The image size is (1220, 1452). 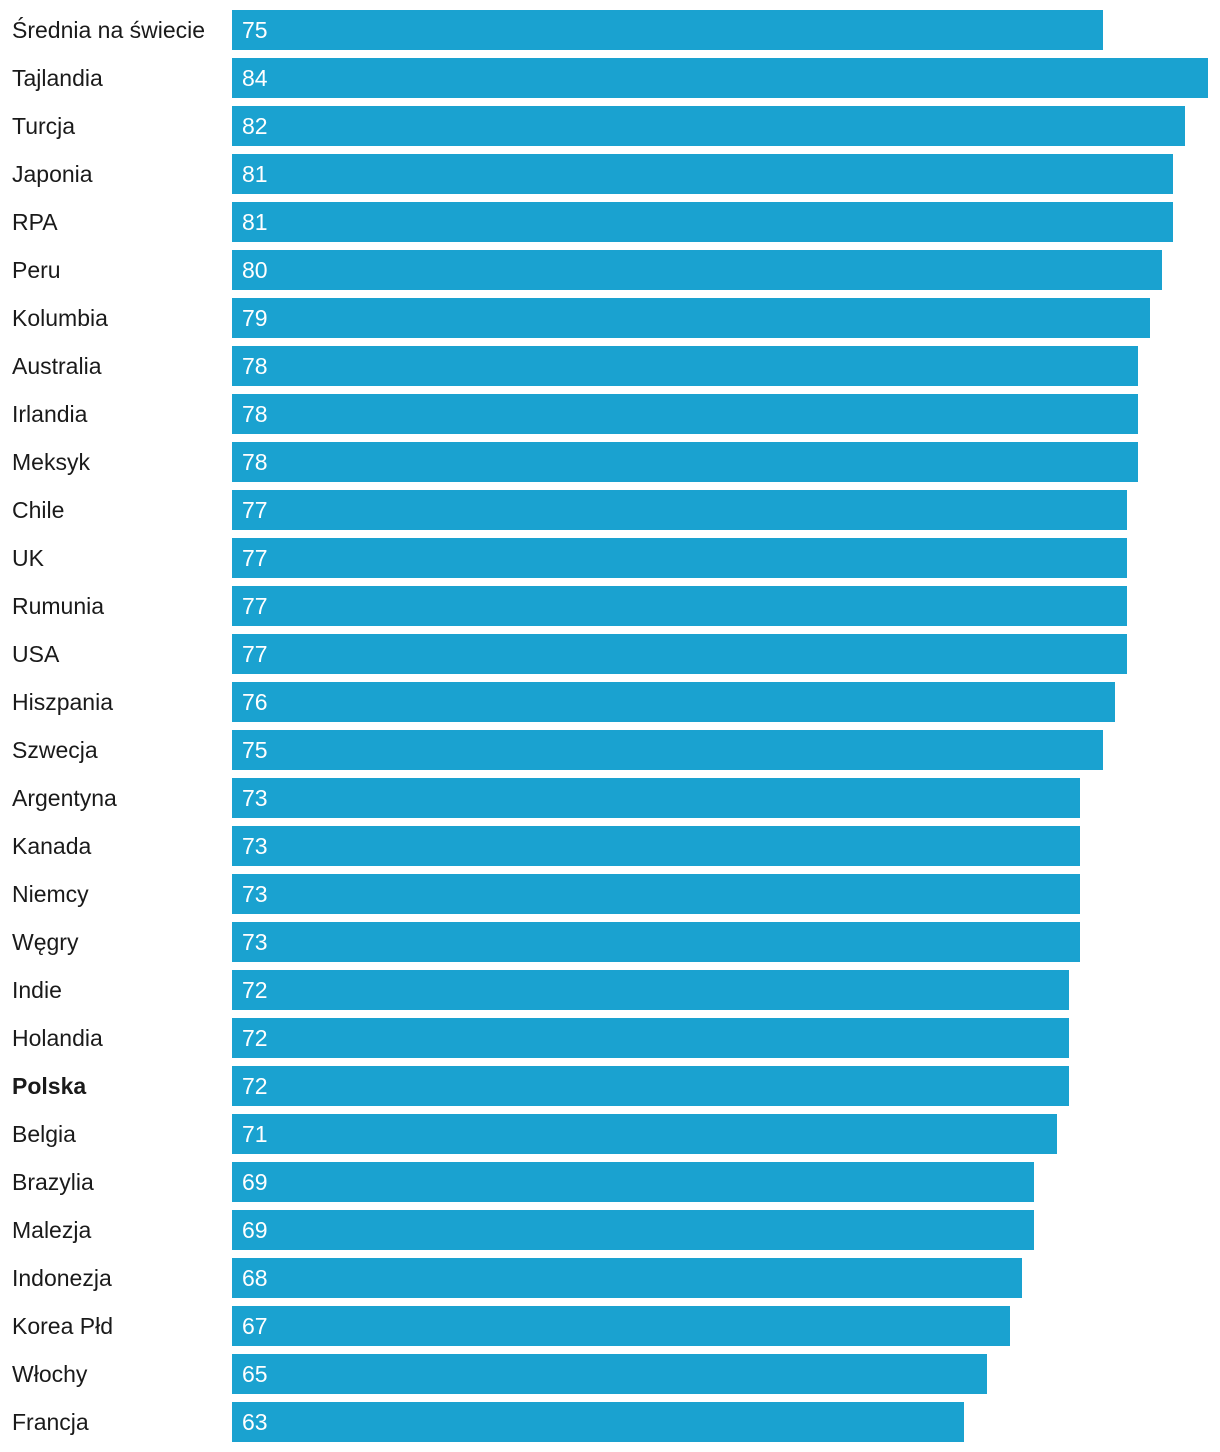 What do you see at coordinates (45, 942) in the screenshot?
I see `category-label: Węgry` at bounding box center [45, 942].